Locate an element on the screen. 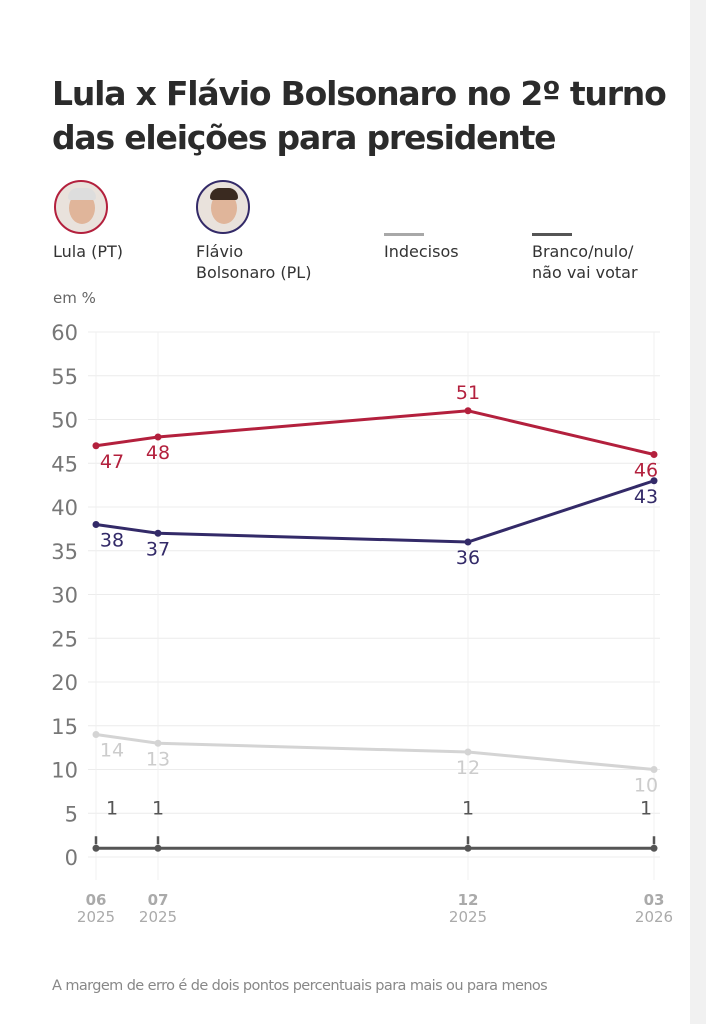 This screenshot has width=706, height=1024. data-label: 13 is located at coordinates (158, 759).